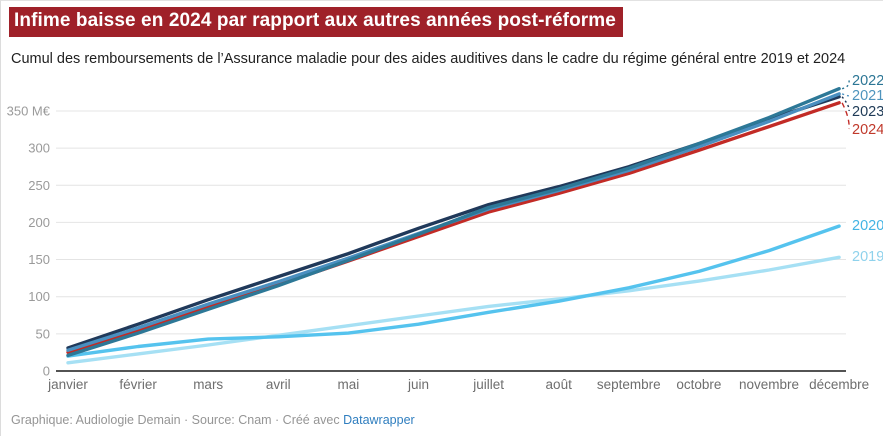 This screenshot has width=883, height=436. What do you see at coordinates (867, 96) in the screenshot?
I see `series-label-2021: 2021` at bounding box center [867, 96].